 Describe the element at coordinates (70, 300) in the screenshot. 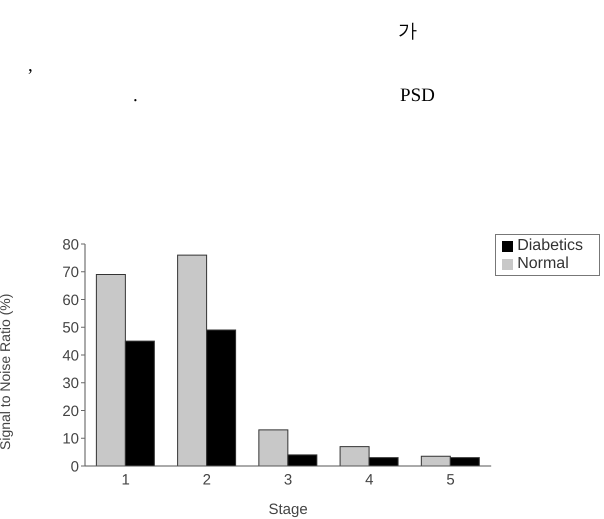

I see `y-tick-label: 60` at that location.